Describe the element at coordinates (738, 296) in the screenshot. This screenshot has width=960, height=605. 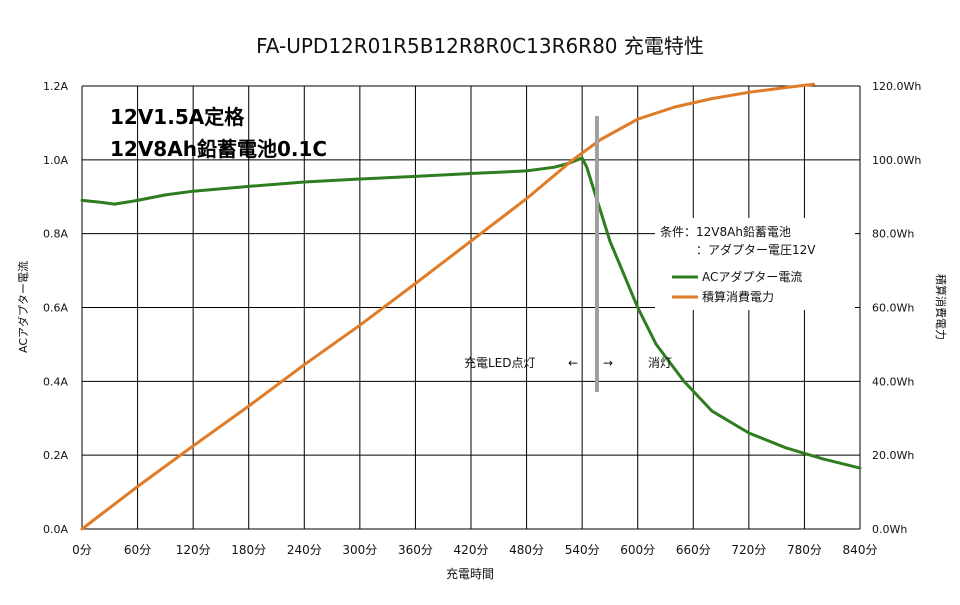
I see `legend-label-energy: 積算消費電力` at that location.